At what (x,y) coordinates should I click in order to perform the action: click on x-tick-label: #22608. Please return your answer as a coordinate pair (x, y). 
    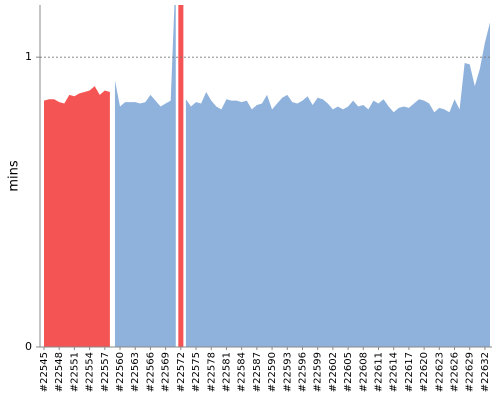
    Looking at the image, I should click on (363, 372).